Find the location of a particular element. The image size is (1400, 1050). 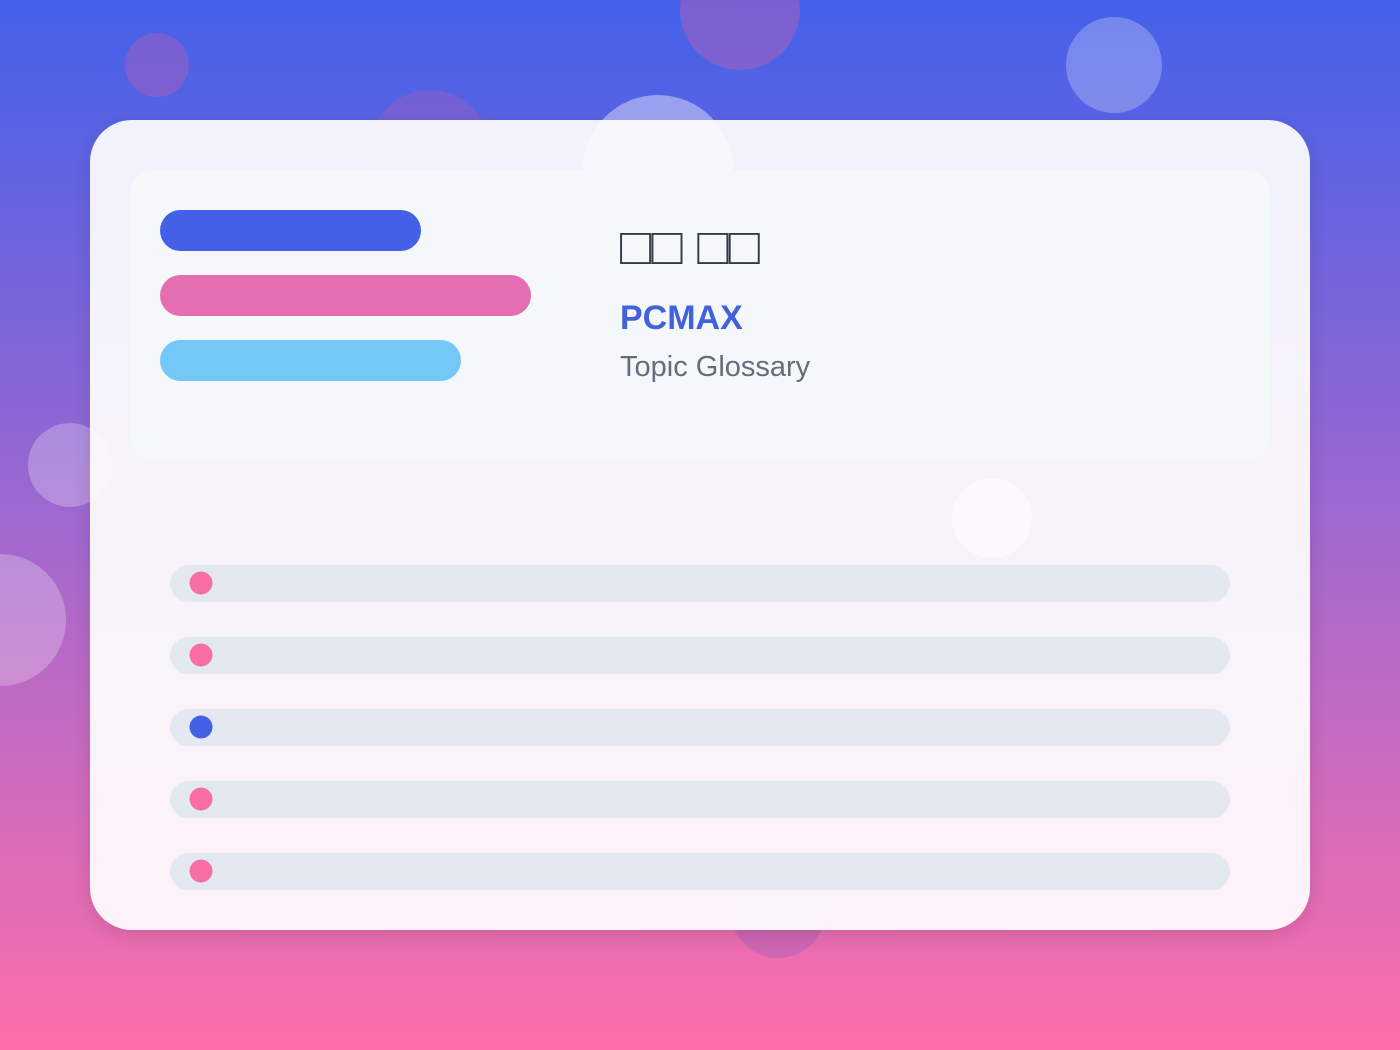

subtitle: Topic Glossary is located at coordinates (715, 367).